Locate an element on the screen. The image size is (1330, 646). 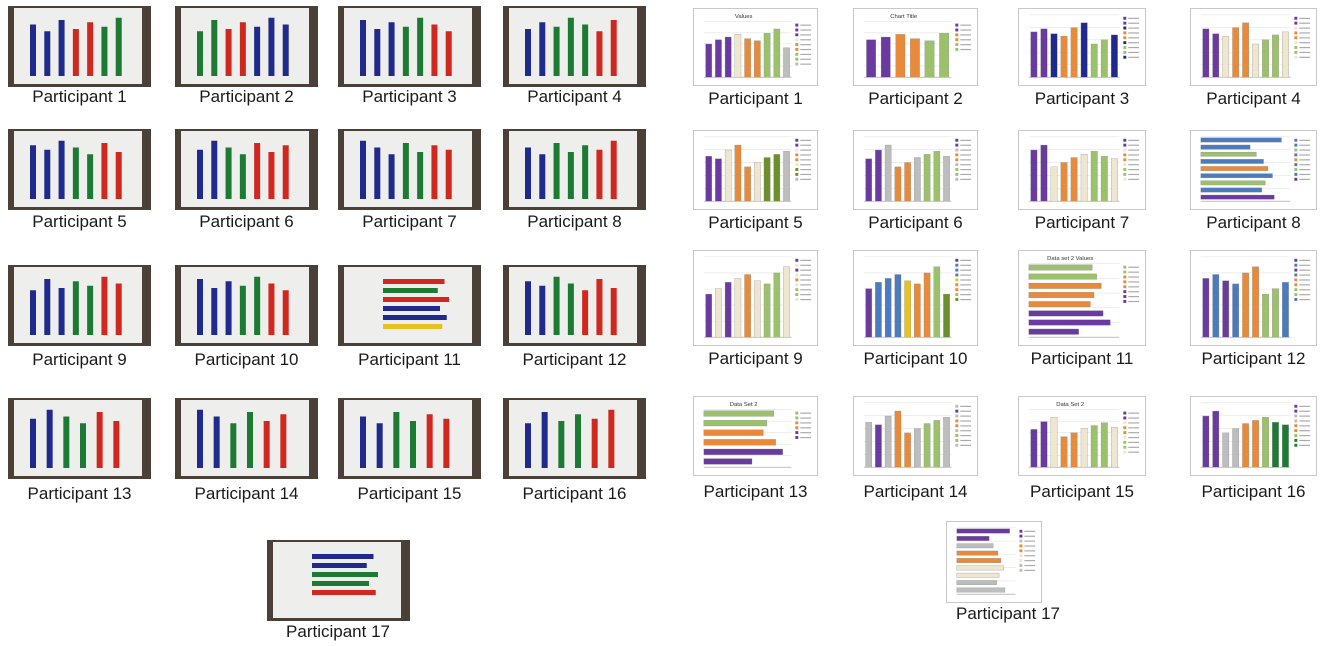
photo-caption: Participant 8 is located at coordinates (574, 221).